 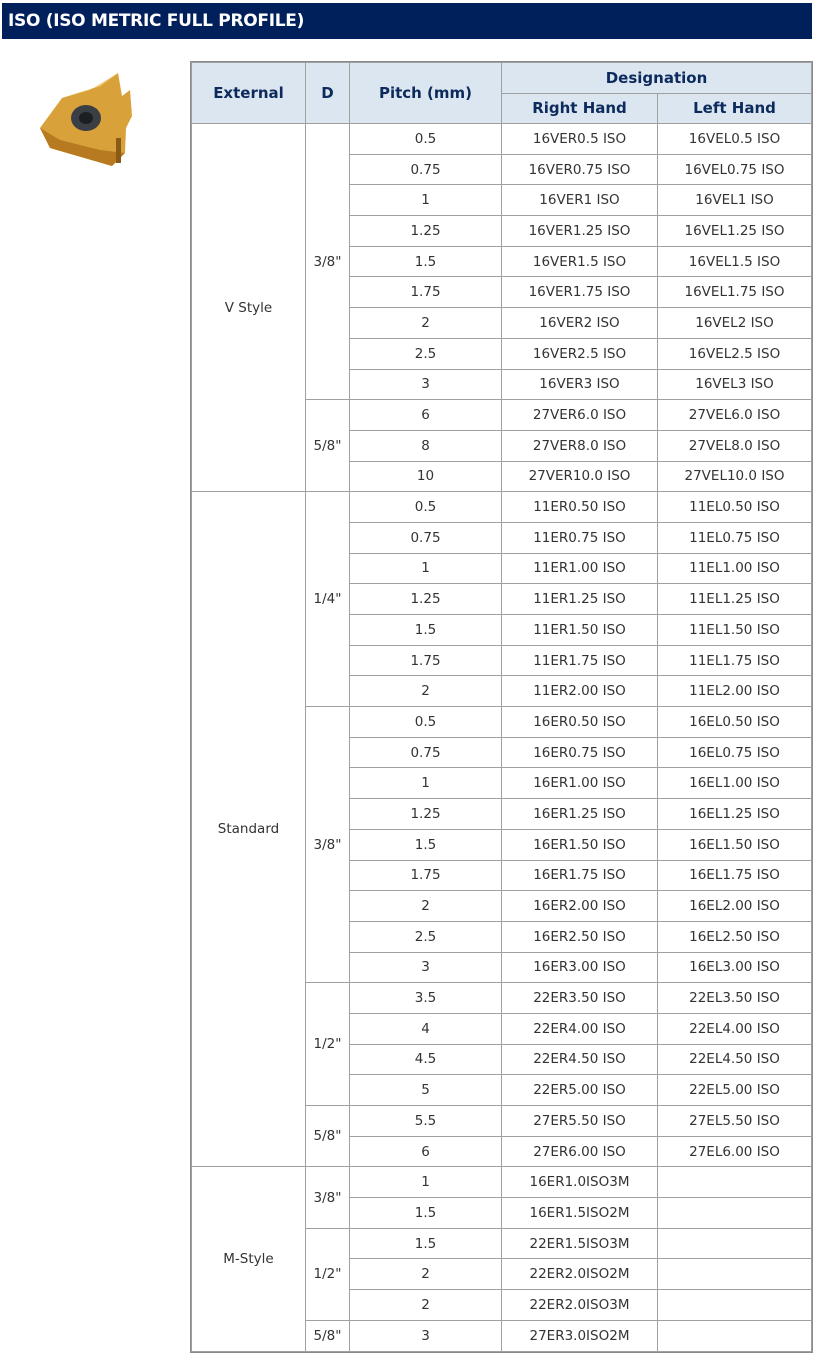 I want to click on left-hand-cell: 22EL4.50 ISO, so click(x=734, y=1059).